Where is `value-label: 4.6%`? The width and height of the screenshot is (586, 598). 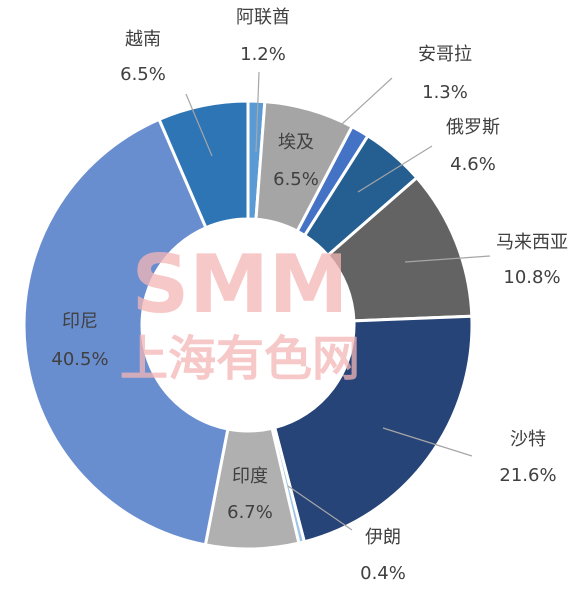 value-label: 4.6% is located at coordinates (473, 164).